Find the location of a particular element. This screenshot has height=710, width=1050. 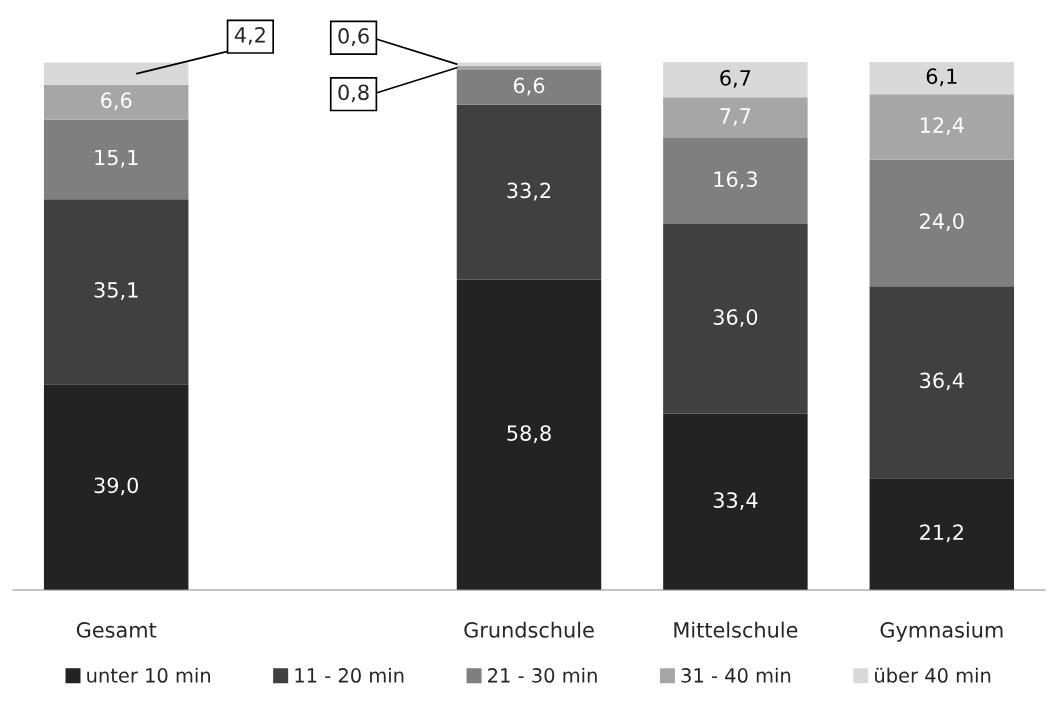

legend-label: 21 - 30 min is located at coordinates (542, 675).